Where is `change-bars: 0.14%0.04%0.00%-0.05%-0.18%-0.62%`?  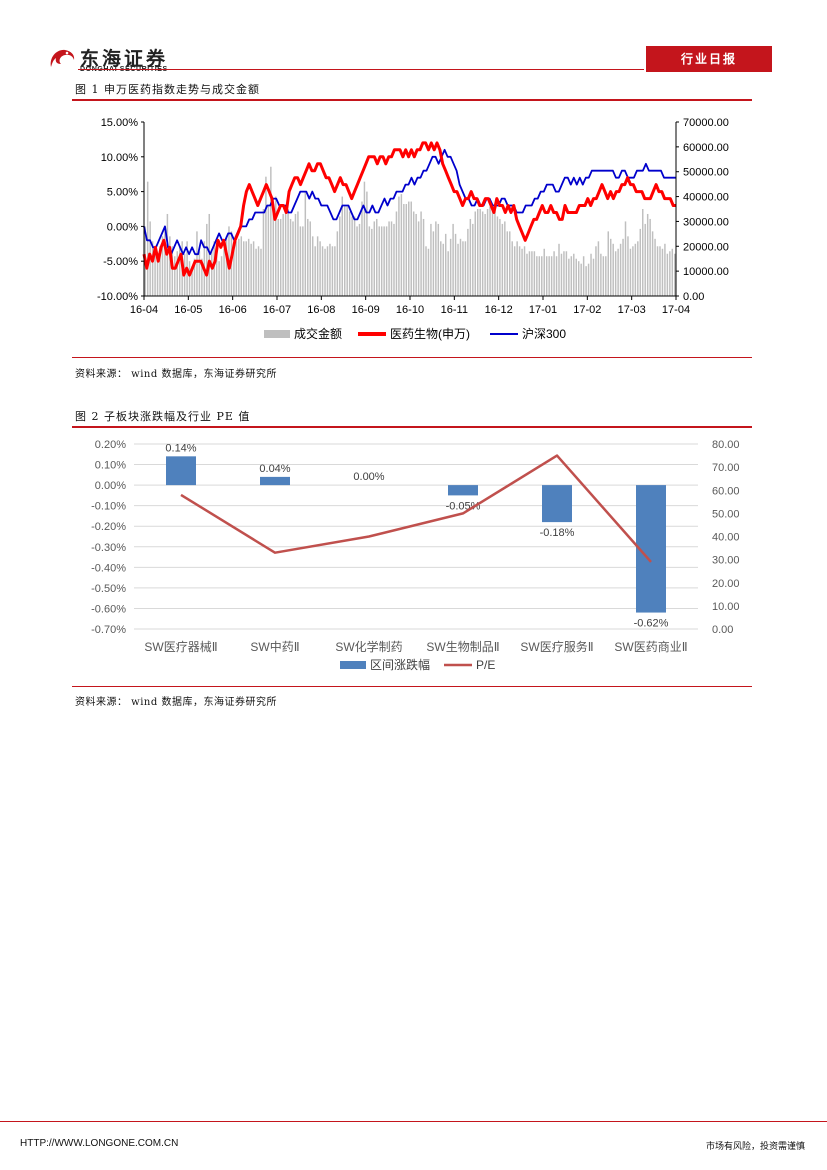
change-bars: 0.14%0.04%0.00%-0.05%-0.18%-0.62% is located at coordinates (416, 535).